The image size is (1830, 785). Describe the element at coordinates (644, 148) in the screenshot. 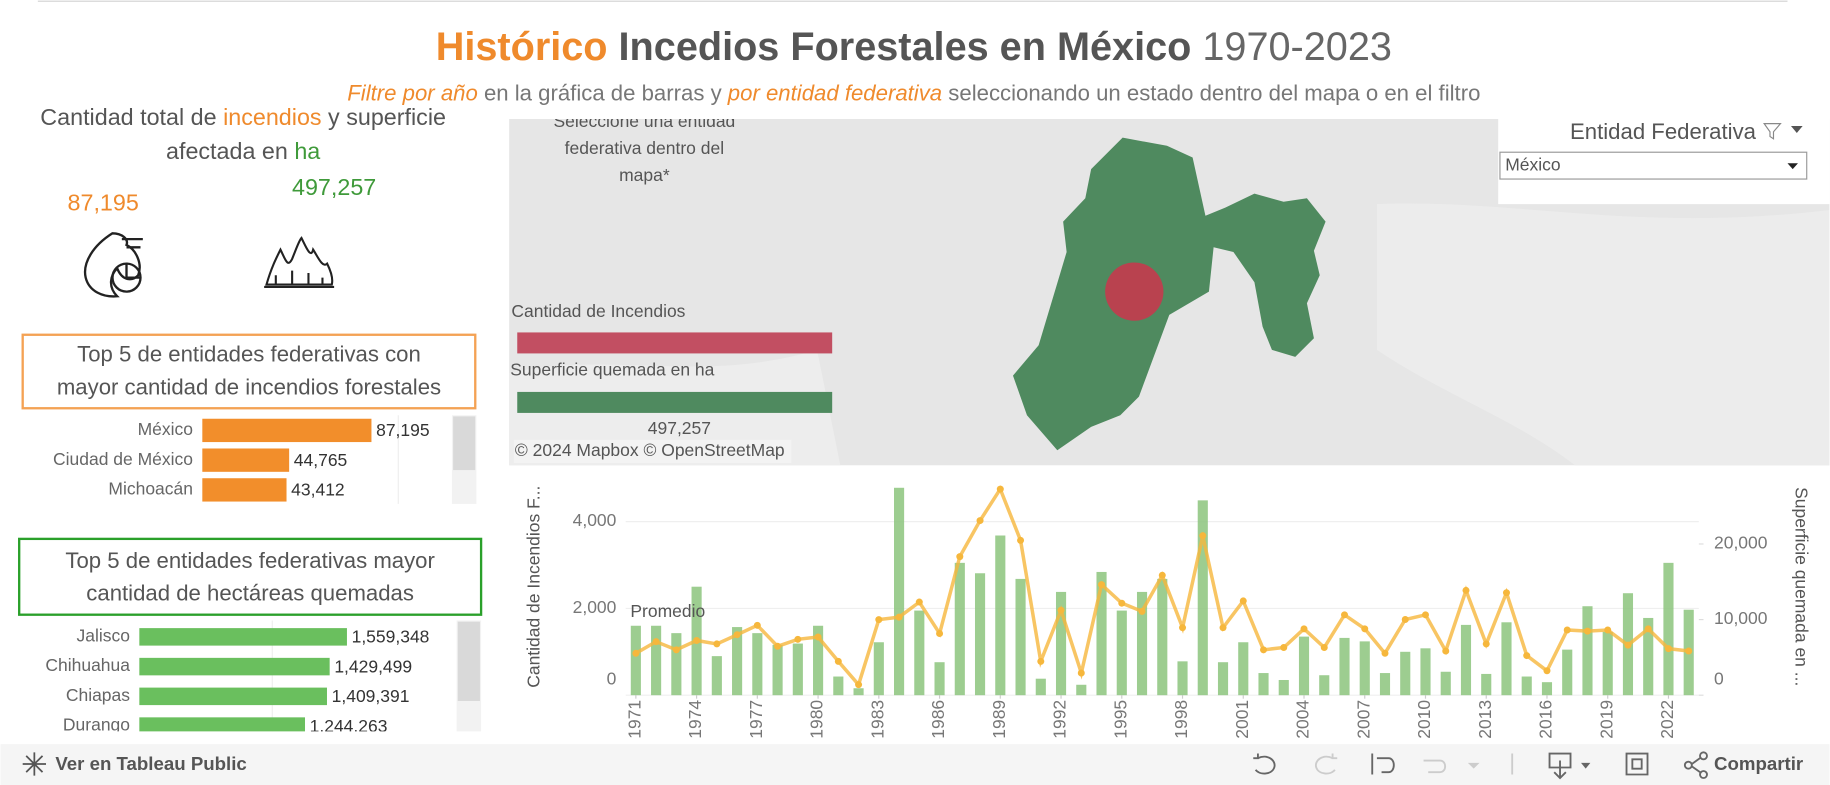

I see `map-note: federativa dentro del` at that location.